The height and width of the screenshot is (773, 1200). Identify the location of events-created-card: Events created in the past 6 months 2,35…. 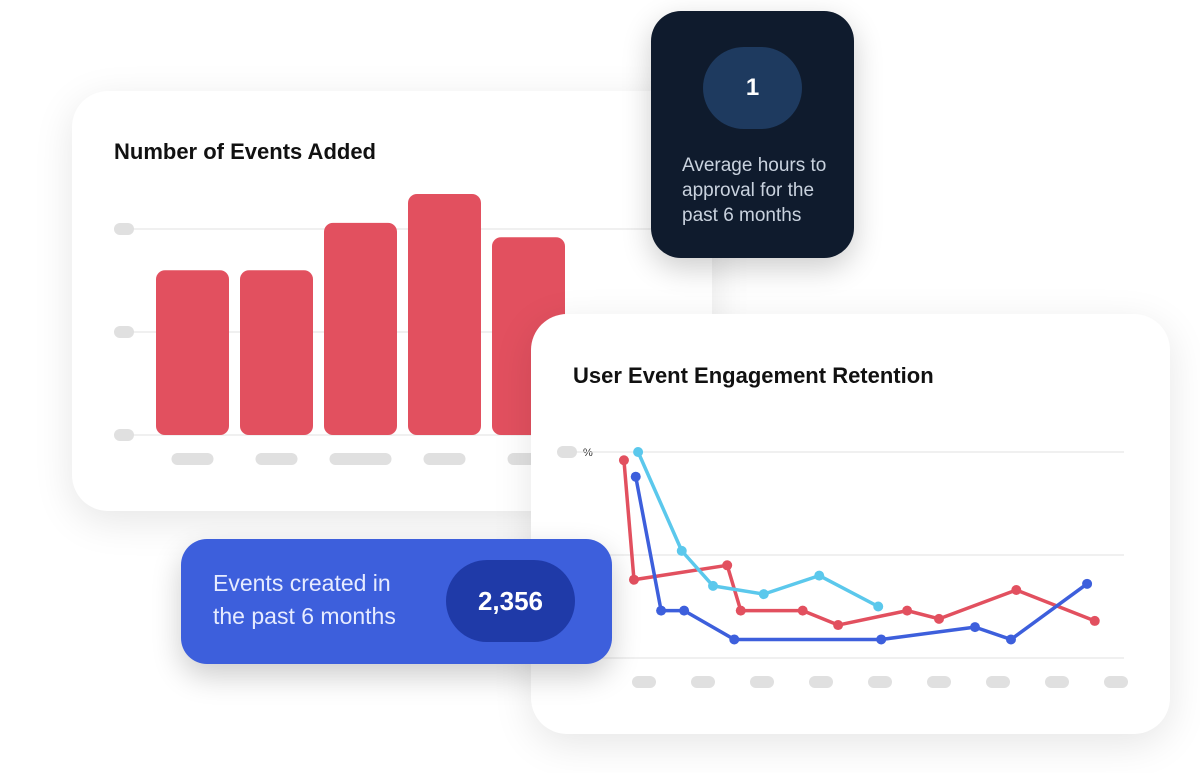
(396, 601).